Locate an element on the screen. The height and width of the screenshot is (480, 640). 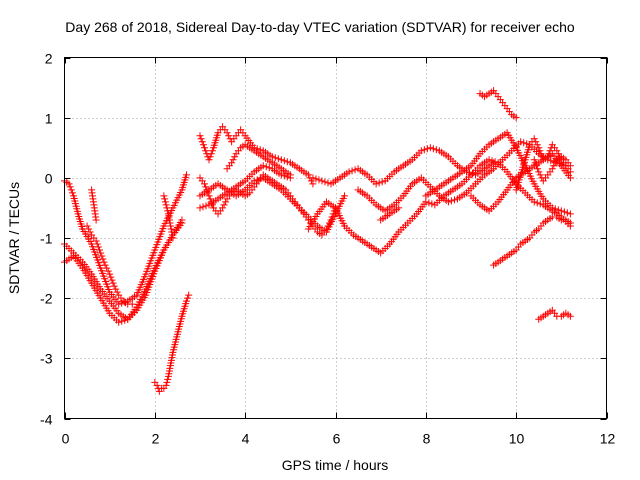
y-tick-labels: -4 -3 -2 -1 0 1 2 is located at coordinates (46, 239).